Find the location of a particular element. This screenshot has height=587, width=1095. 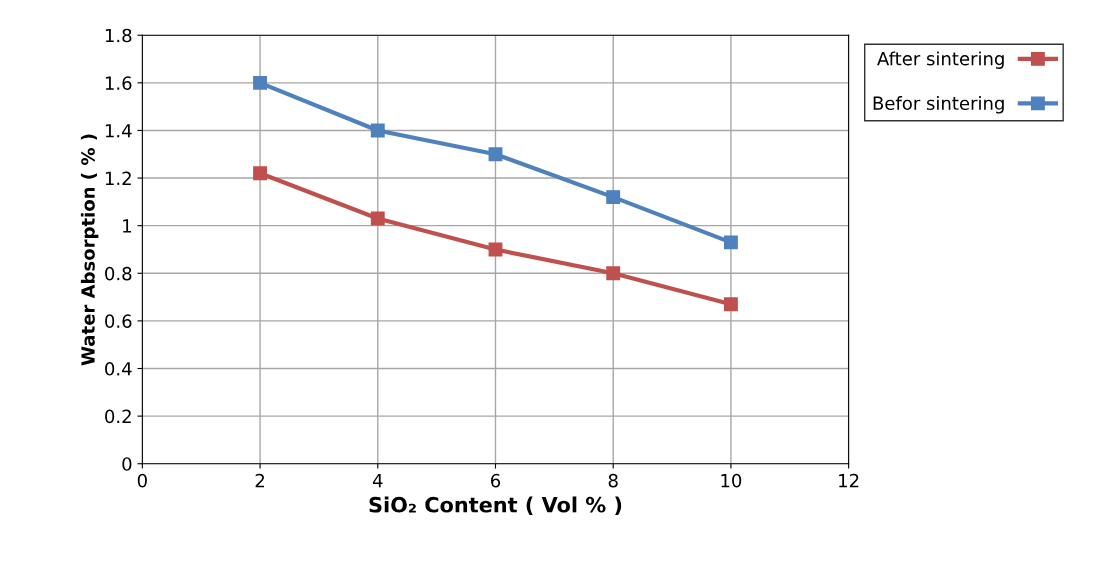

y-tick-label: 1.2 is located at coordinates (118, 178).